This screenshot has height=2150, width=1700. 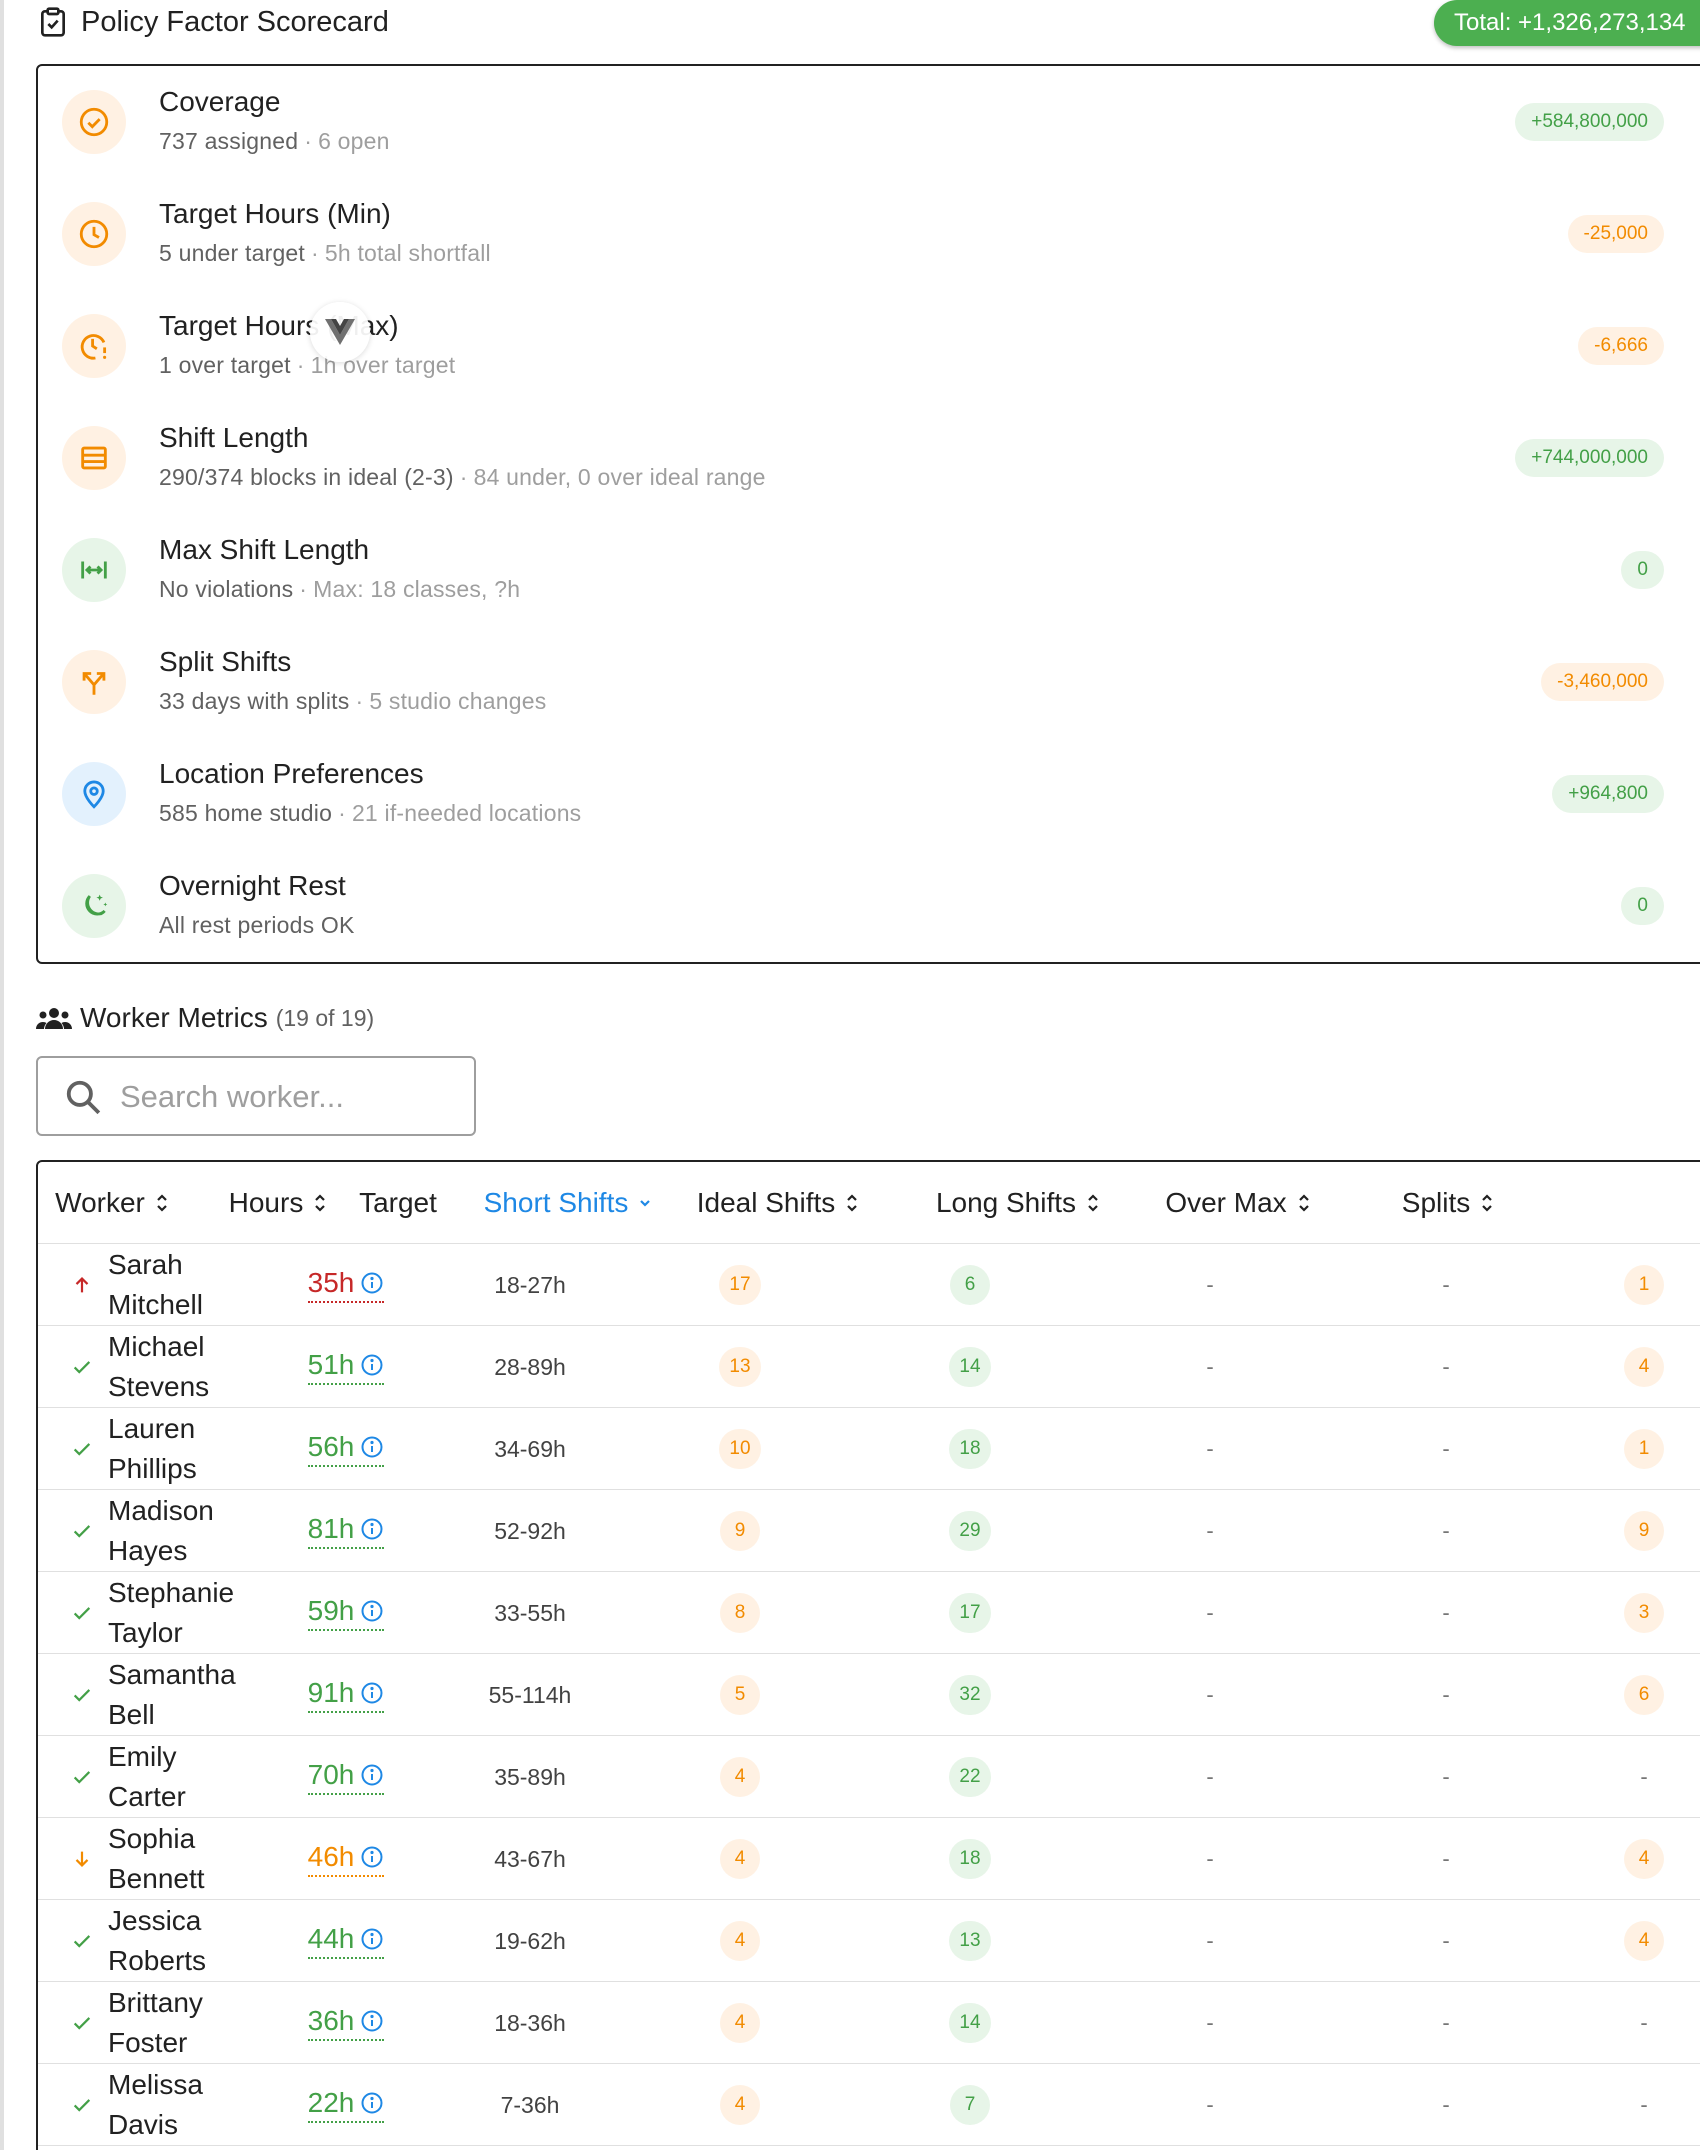 I want to click on ideal-shifts-badge: 17, so click(x=970, y=1613).